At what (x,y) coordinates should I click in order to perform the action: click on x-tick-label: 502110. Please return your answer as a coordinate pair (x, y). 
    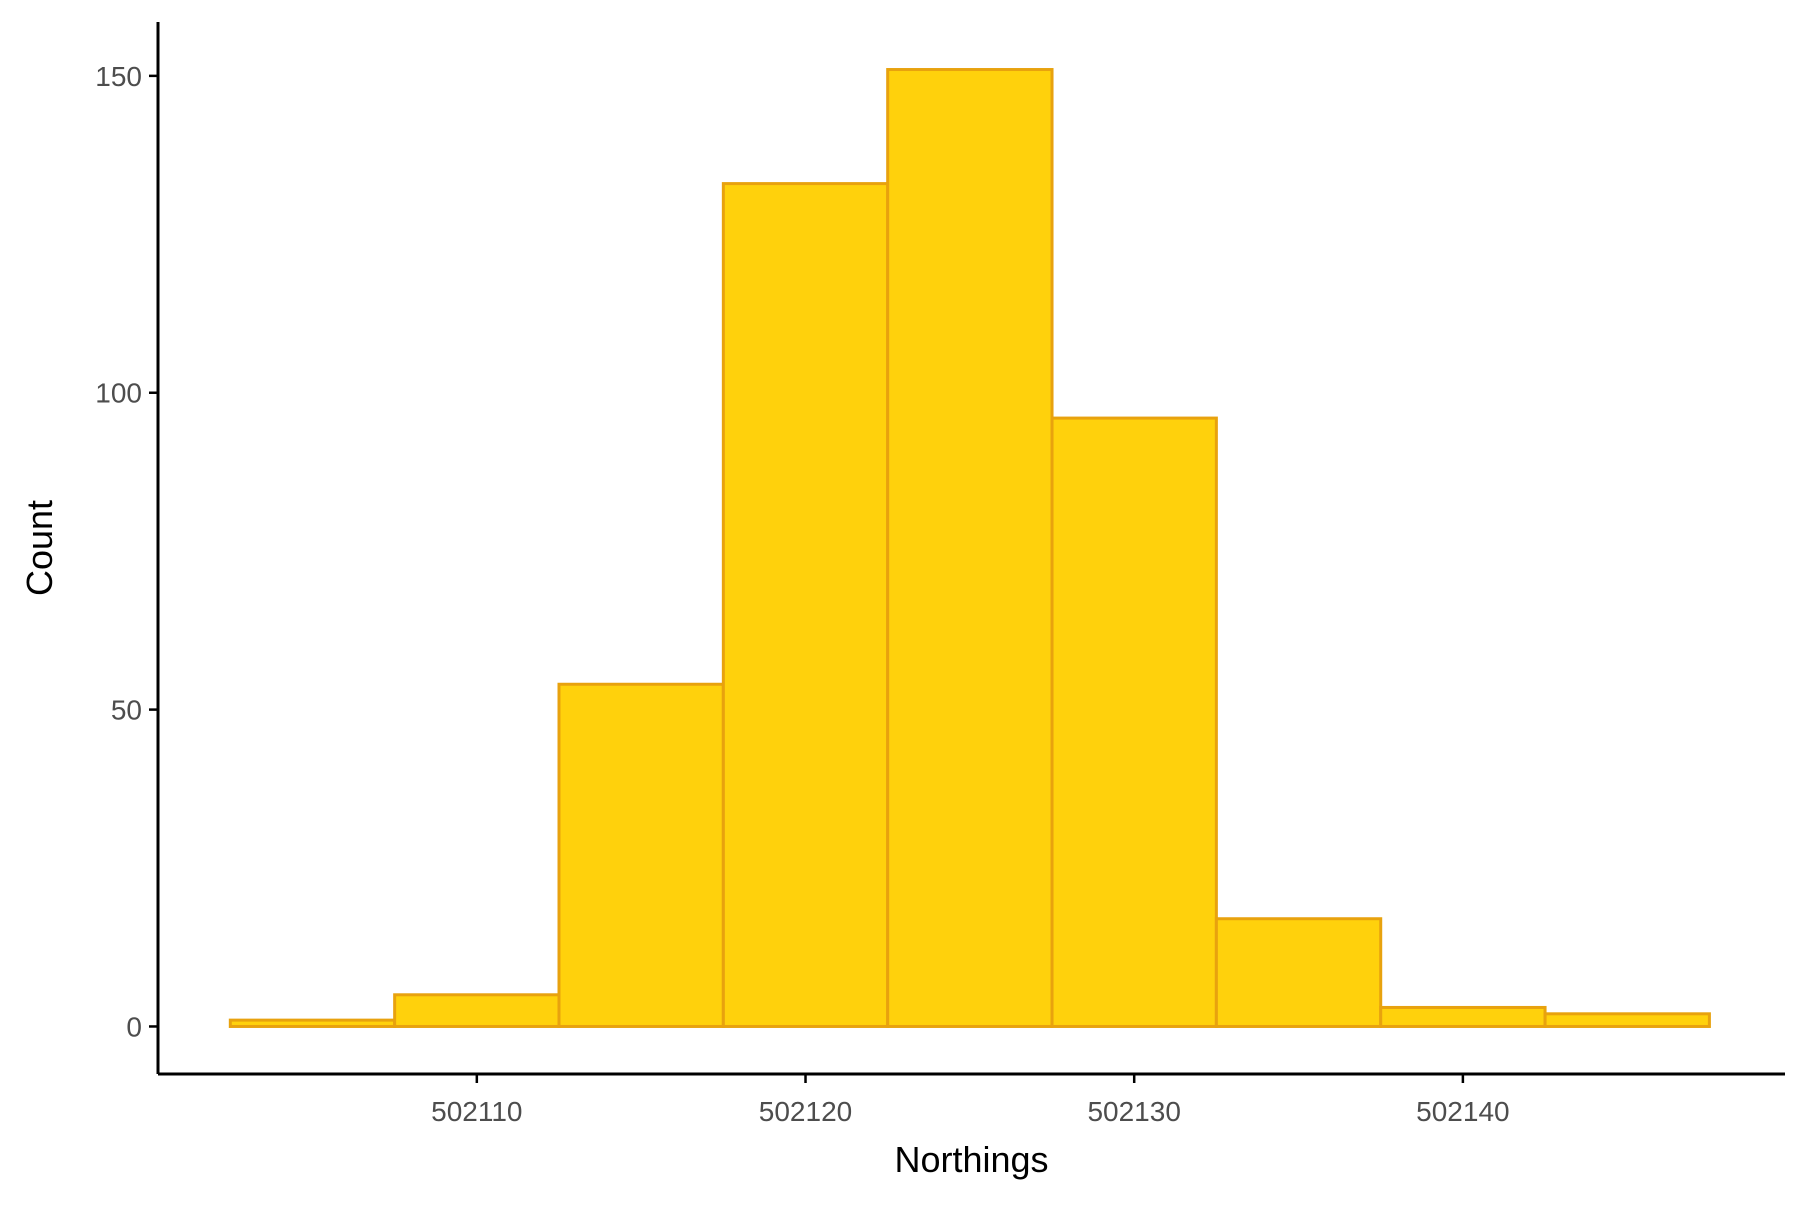
    Looking at the image, I should click on (476, 1111).